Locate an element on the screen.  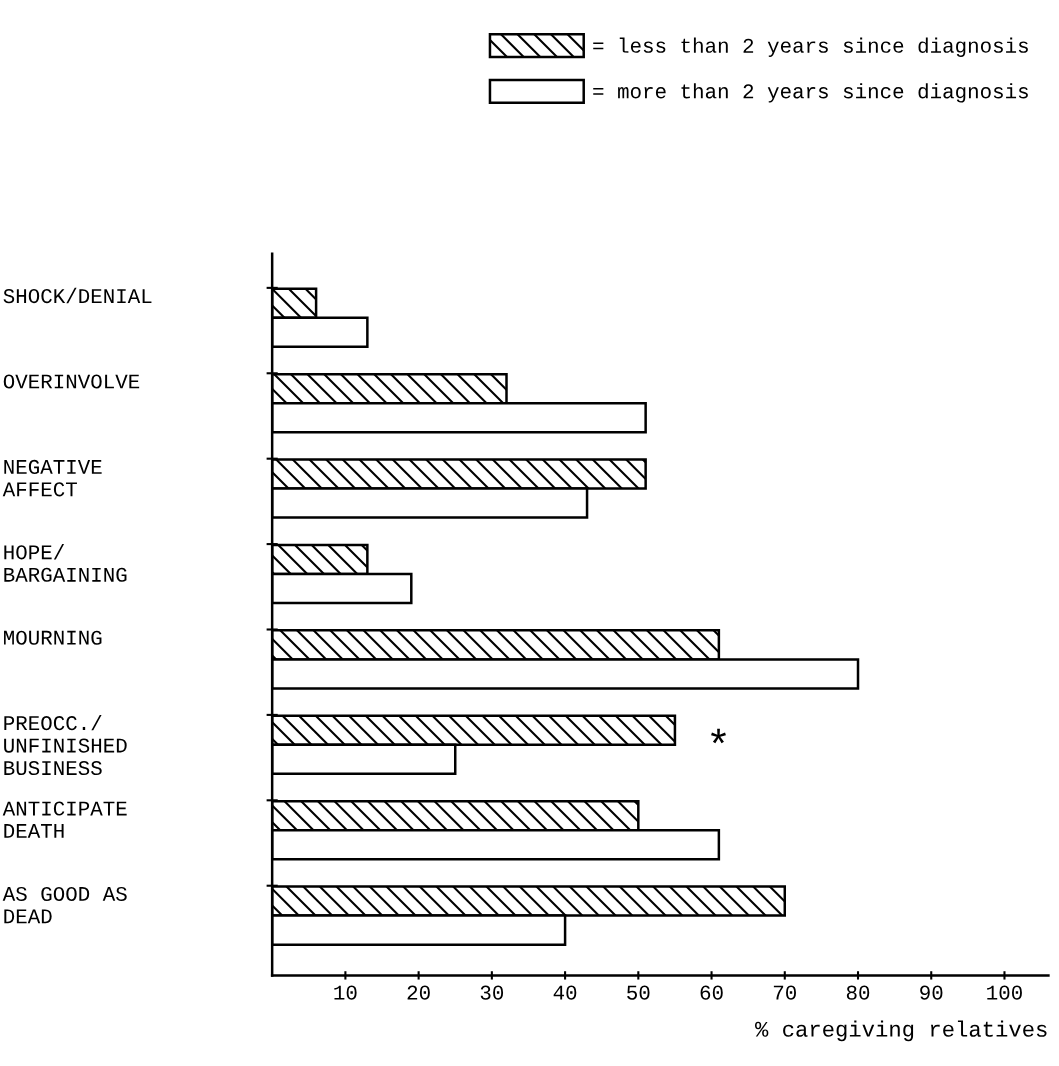
y-tick-label: ANTICIPATE DEATH is located at coordinates (64, 819).